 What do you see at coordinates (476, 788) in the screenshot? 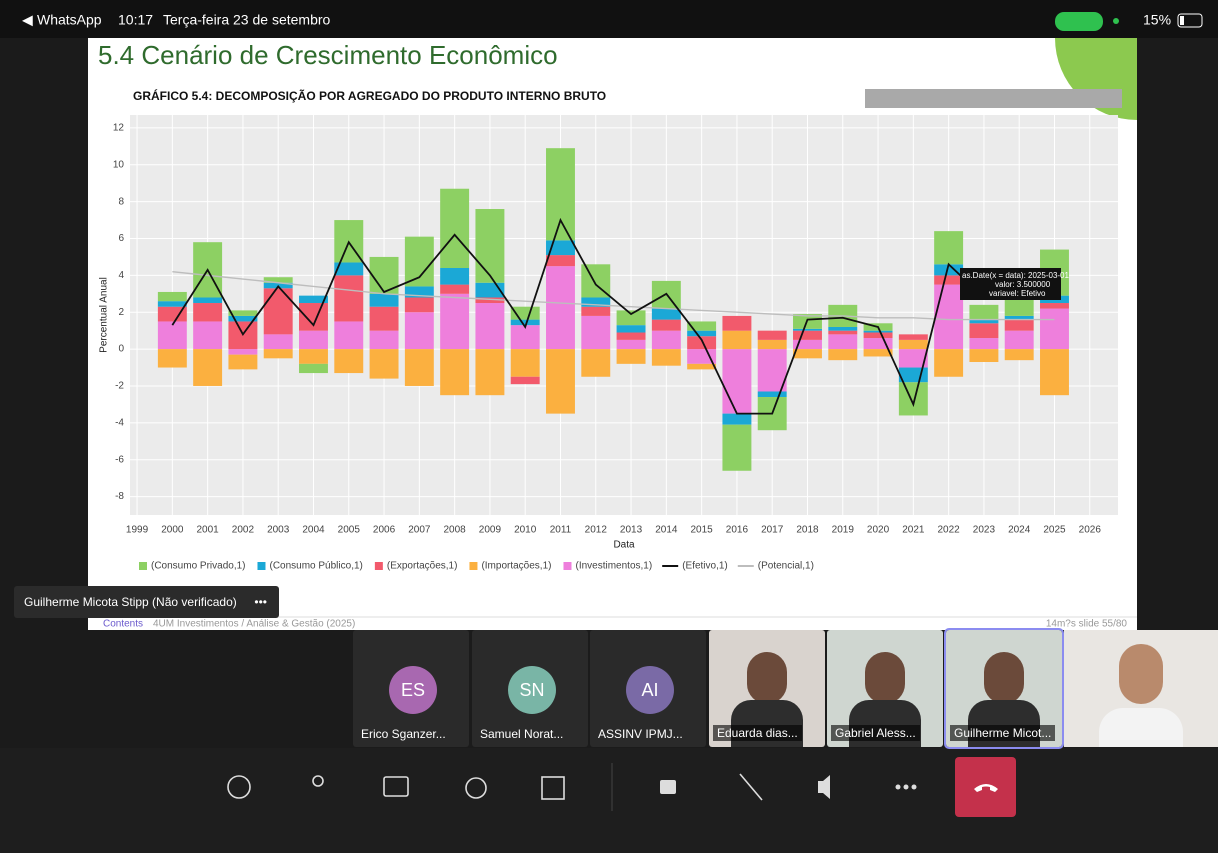
I see `raise-hand-button` at bounding box center [476, 788].